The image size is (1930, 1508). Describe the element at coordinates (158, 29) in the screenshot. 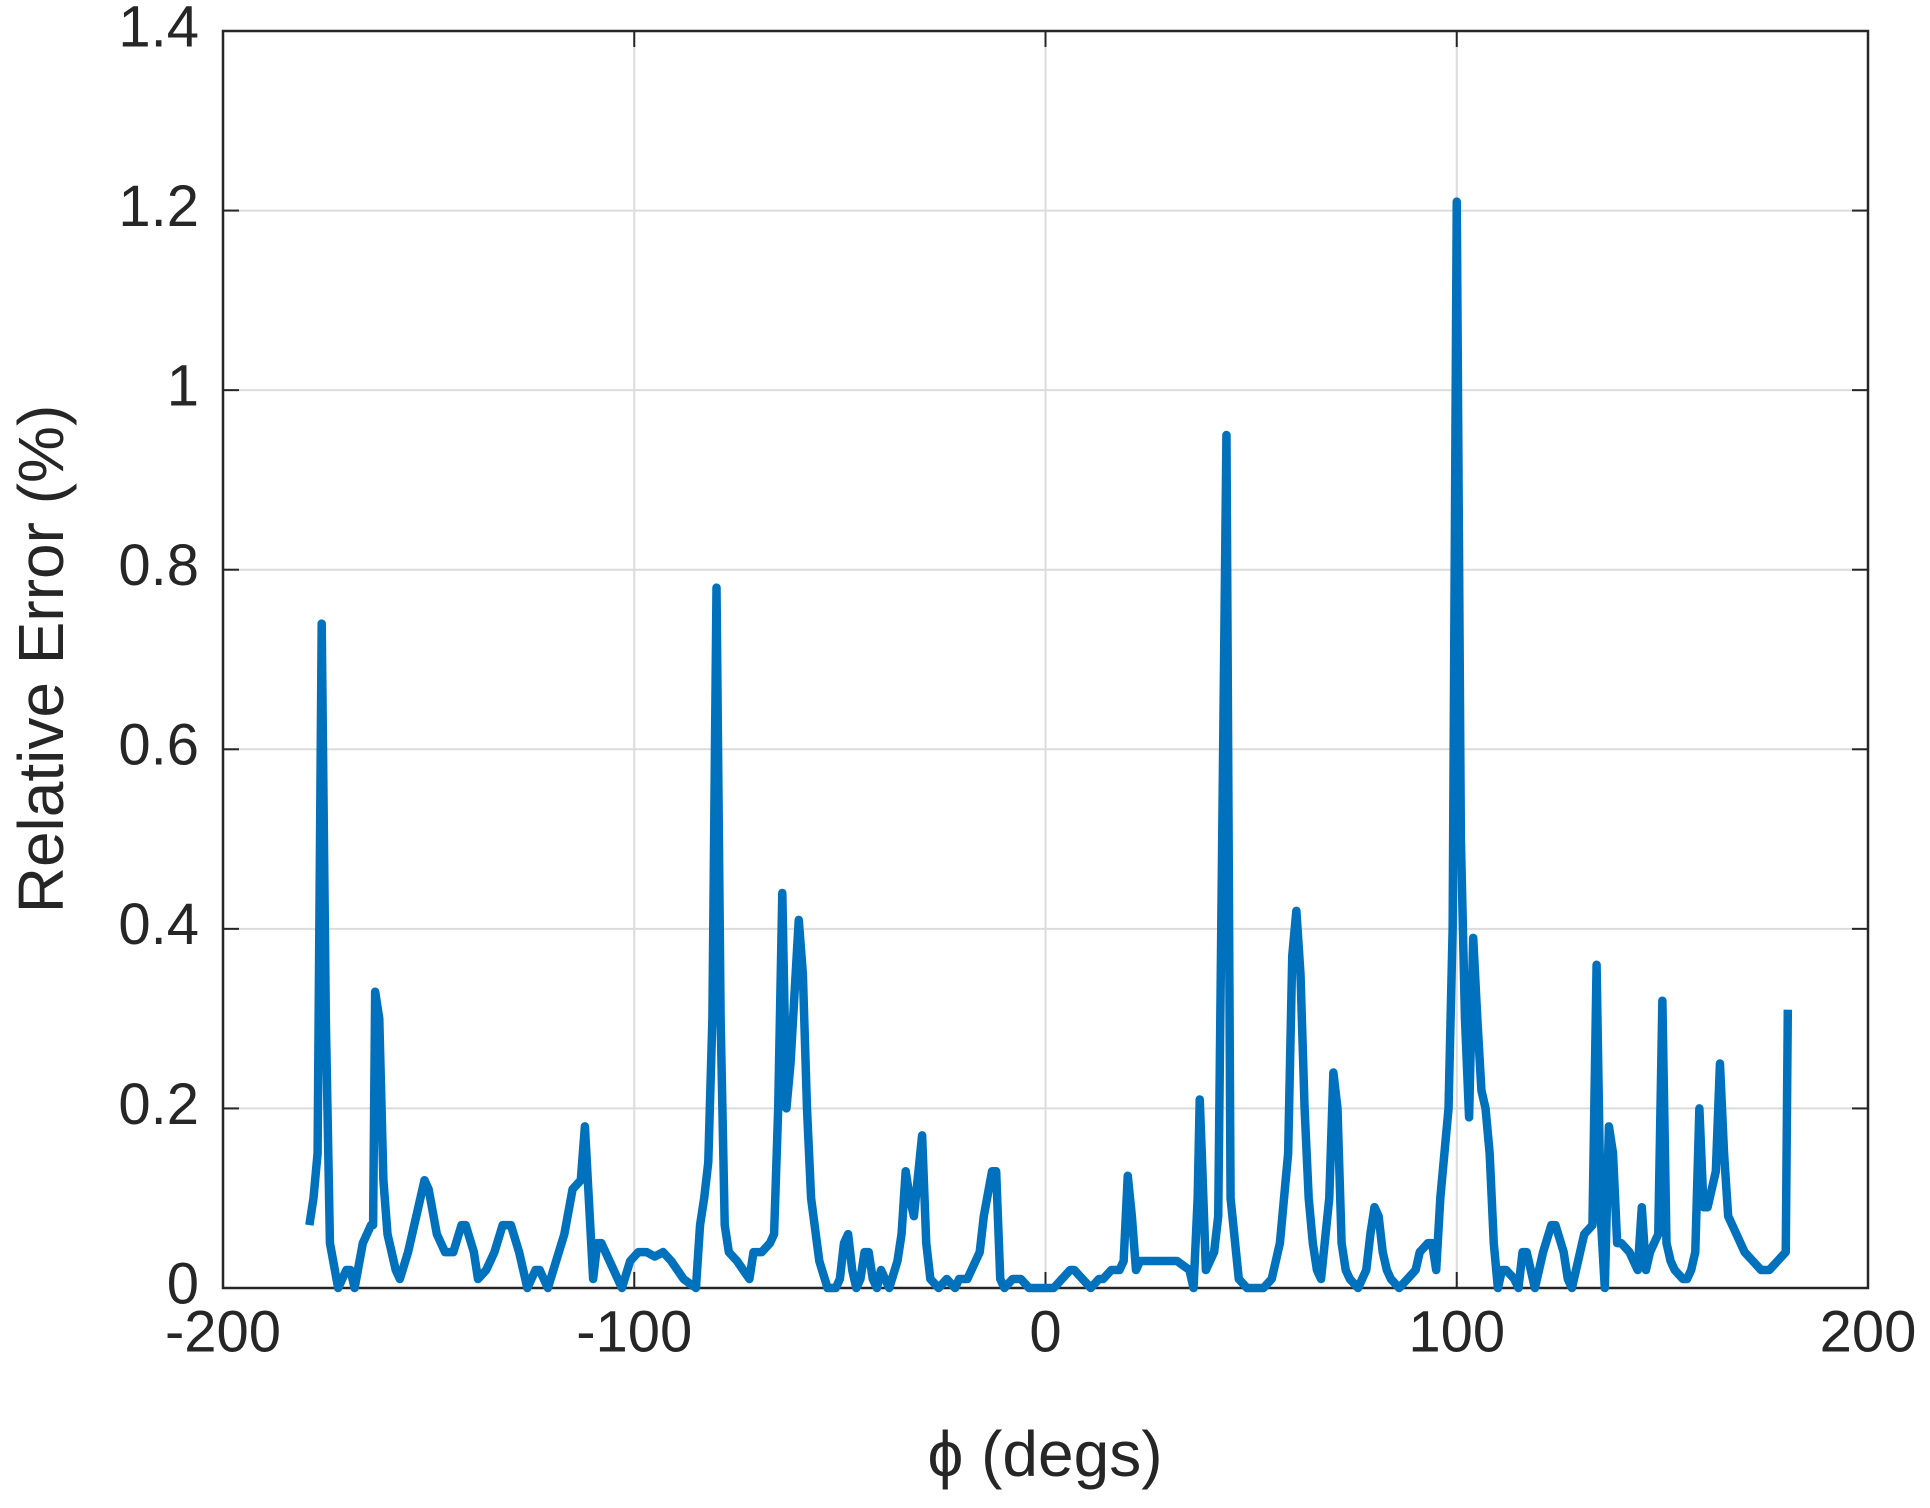

I see `y-tick-label: 1.4` at that location.